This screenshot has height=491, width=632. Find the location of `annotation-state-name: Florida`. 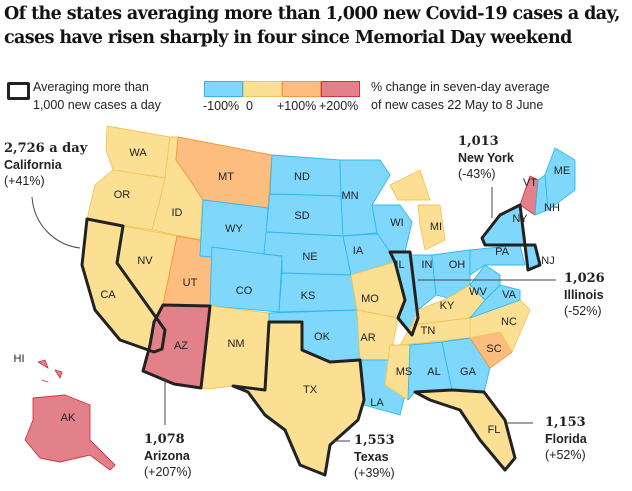

annotation-state-name: Florida is located at coordinates (566, 439).